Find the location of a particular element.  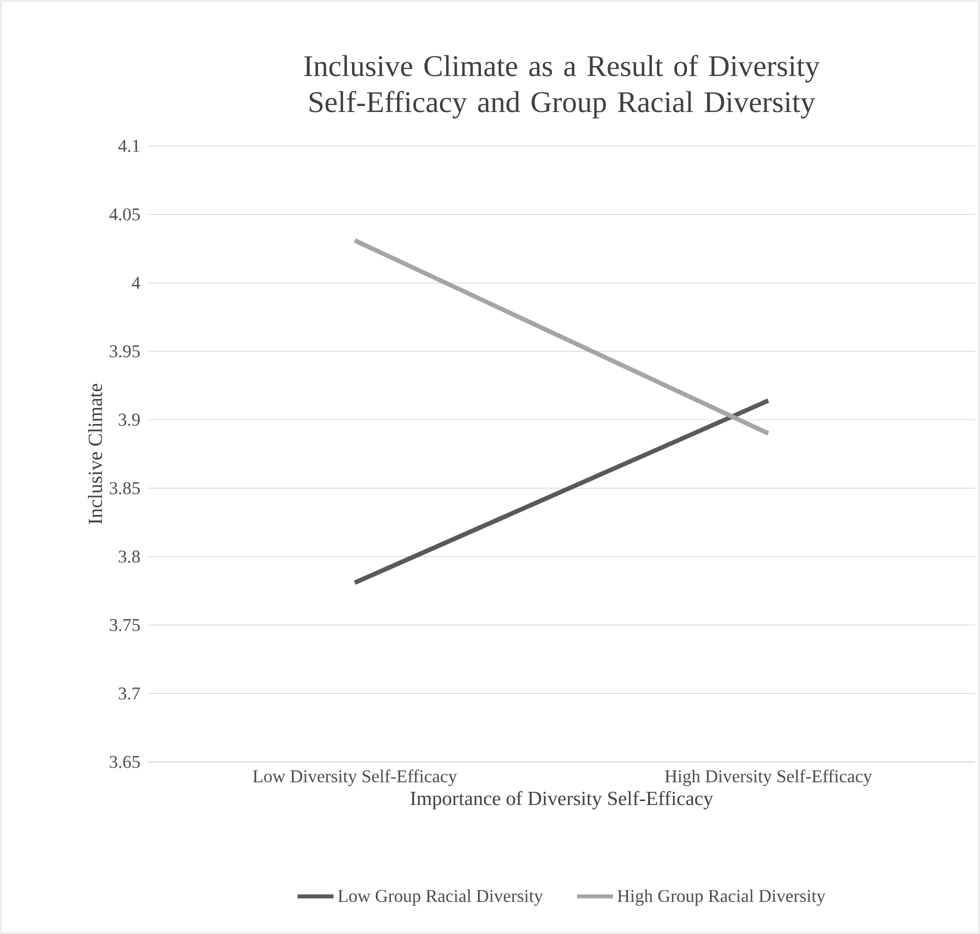

y-tick-label: 3.7 is located at coordinates (129, 693).